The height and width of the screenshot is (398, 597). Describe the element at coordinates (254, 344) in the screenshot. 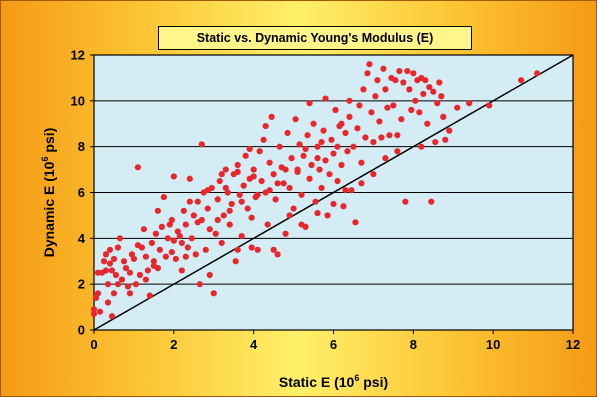

I see `x-tick-label: 4` at that location.